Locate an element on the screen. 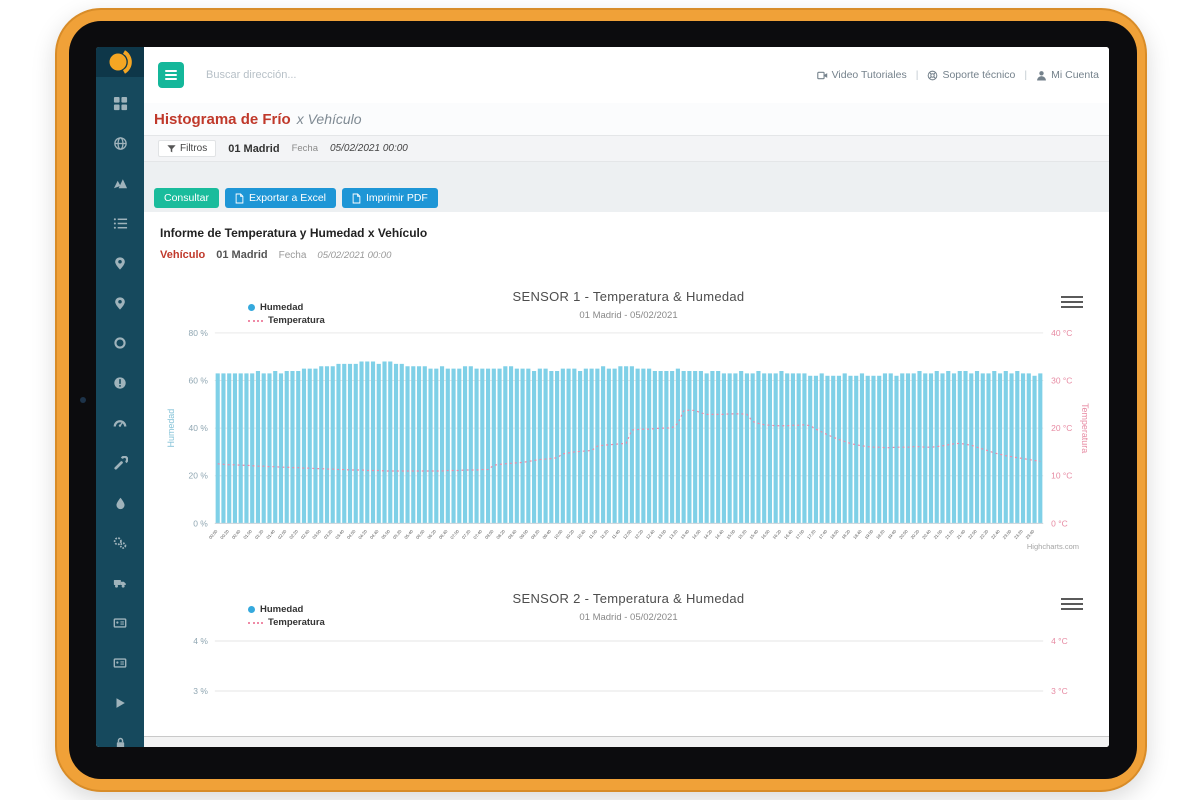  tachometer-icon is located at coordinates (120, 423).